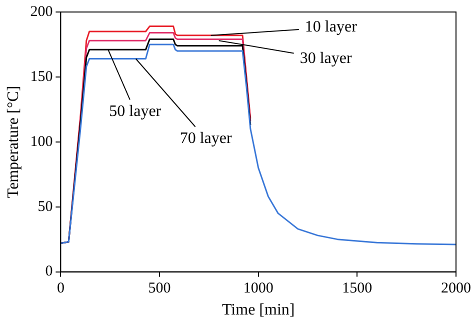 The image size is (474, 320). What do you see at coordinates (258, 288) in the screenshot?
I see `x-tick-label: 1000` at bounding box center [258, 288].